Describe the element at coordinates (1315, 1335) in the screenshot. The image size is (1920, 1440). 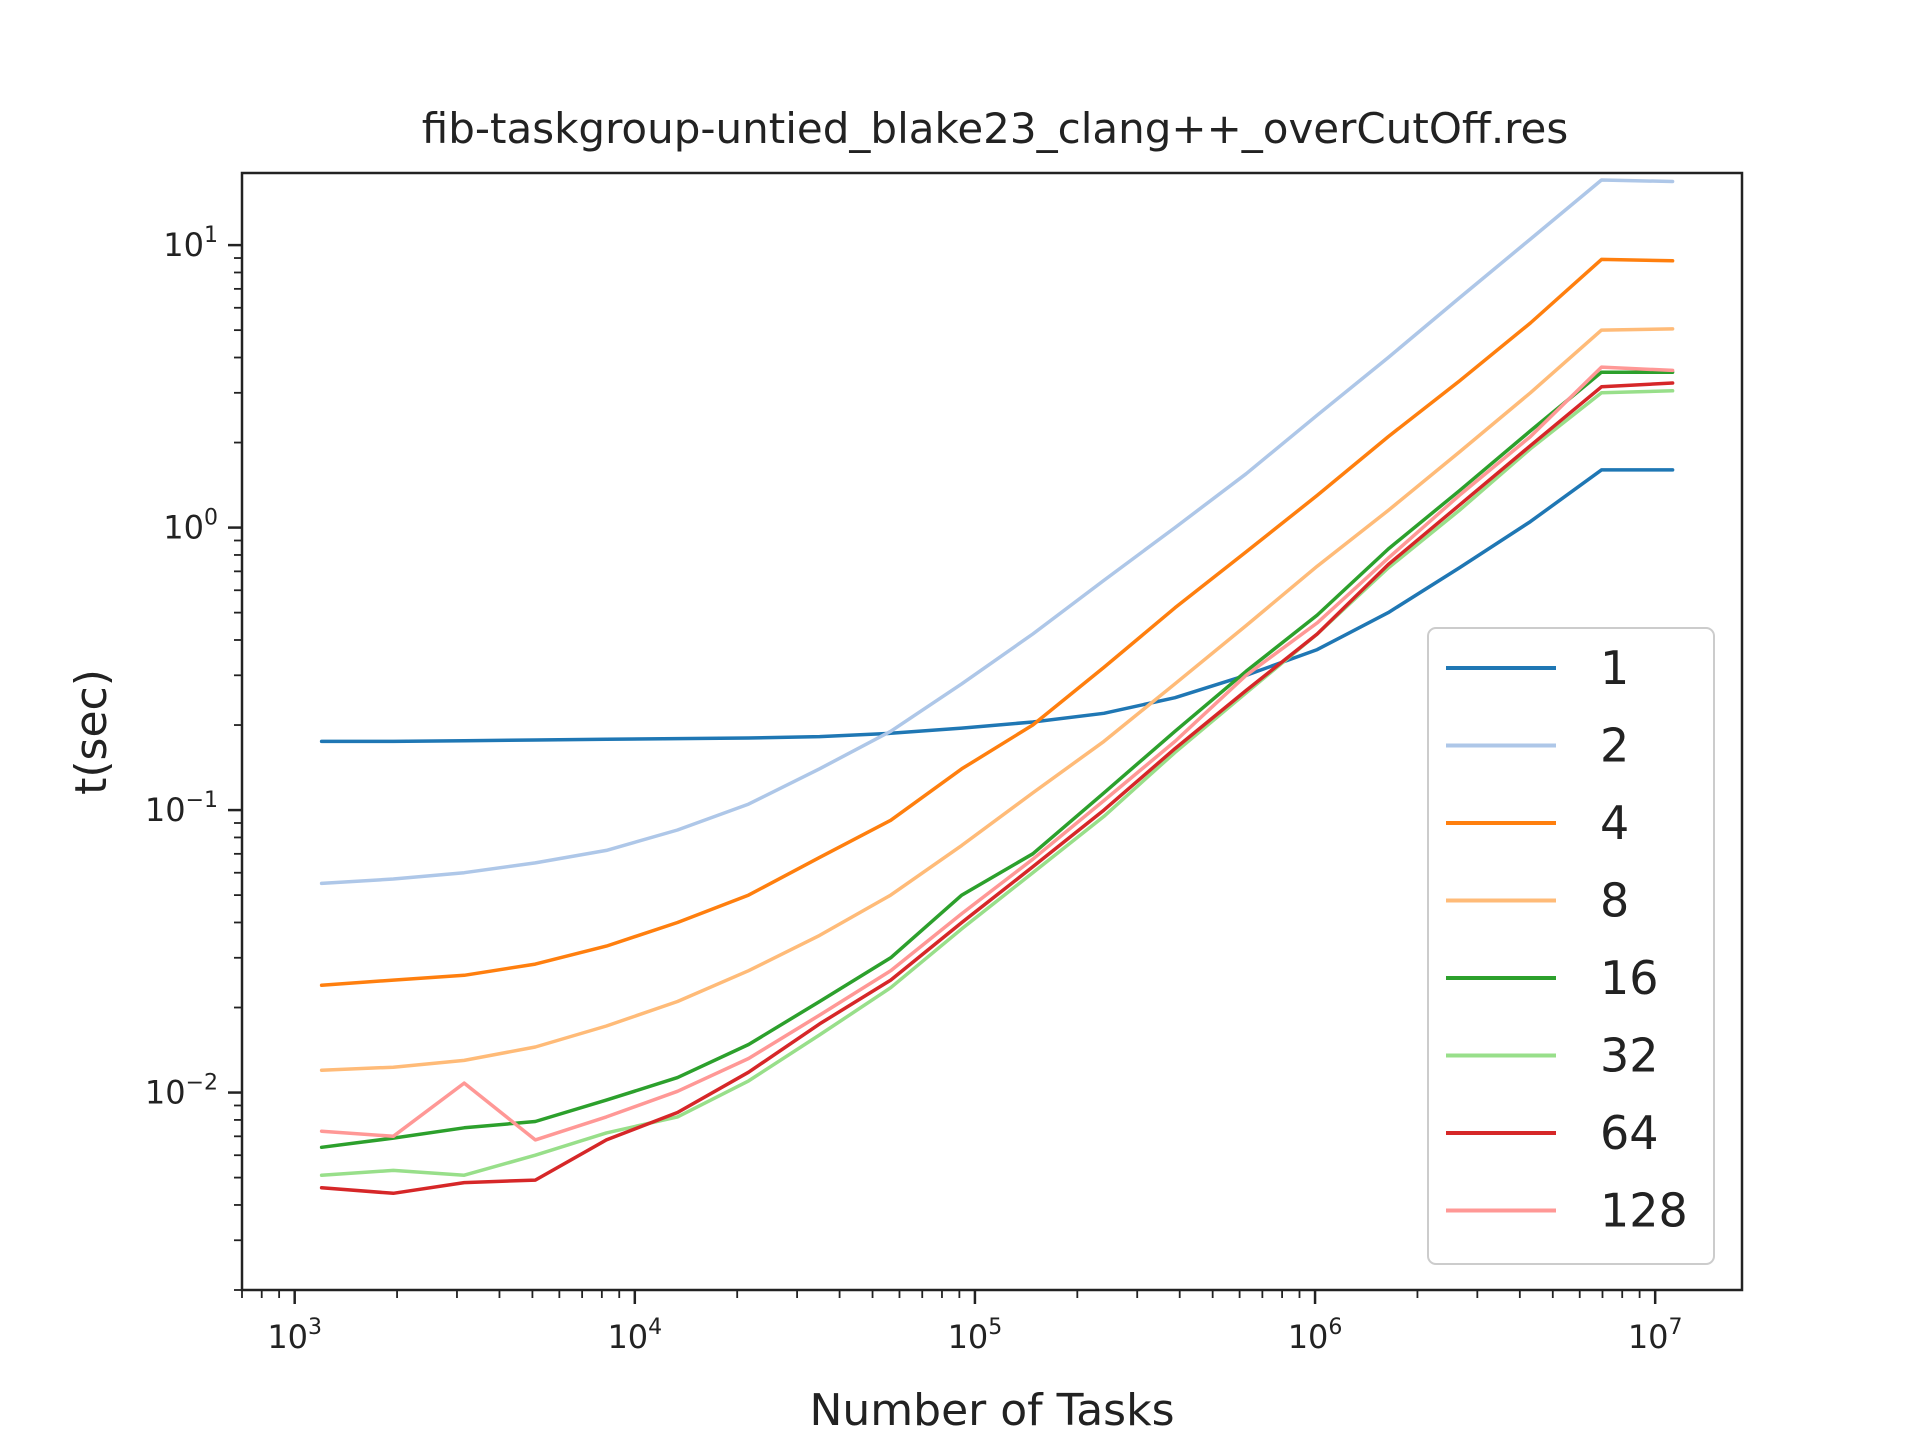
I see `x-tick-label: 106` at that location.